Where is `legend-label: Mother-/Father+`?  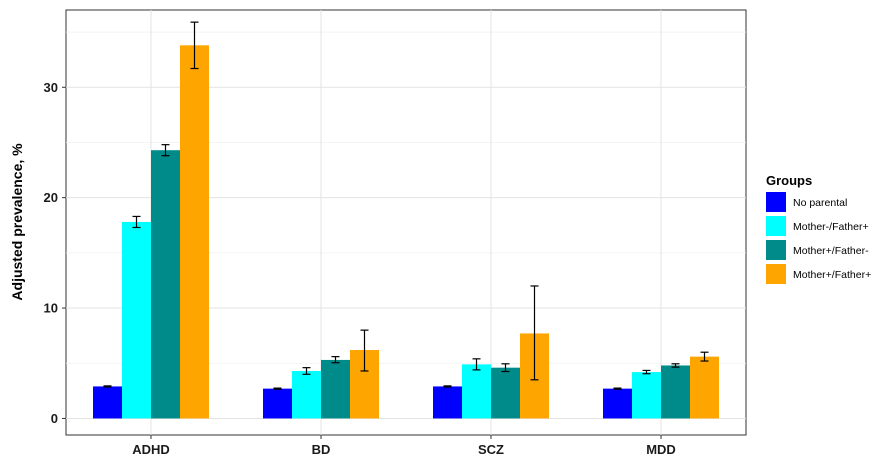
legend-label: Mother-/Father+ is located at coordinates (831, 227).